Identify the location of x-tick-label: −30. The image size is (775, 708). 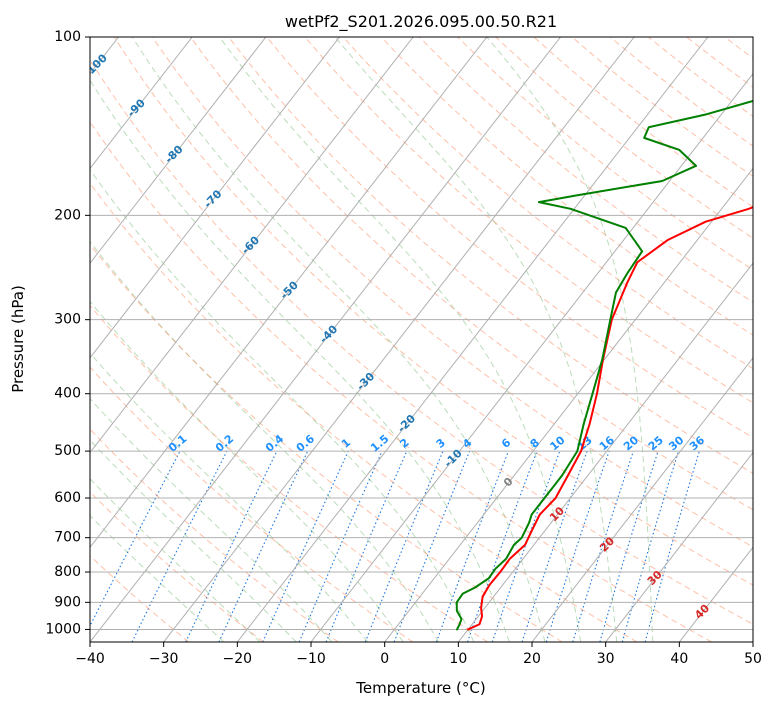
(164, 659).